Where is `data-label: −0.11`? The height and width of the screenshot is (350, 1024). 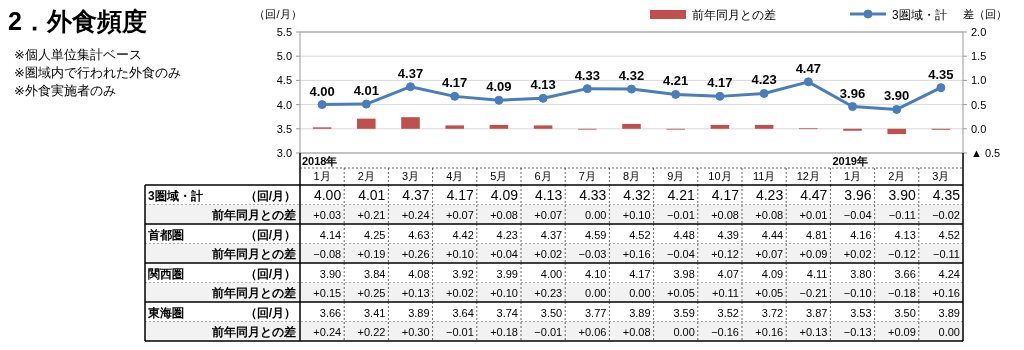 data-label: −0.11 is located at coordinates (902, 215).